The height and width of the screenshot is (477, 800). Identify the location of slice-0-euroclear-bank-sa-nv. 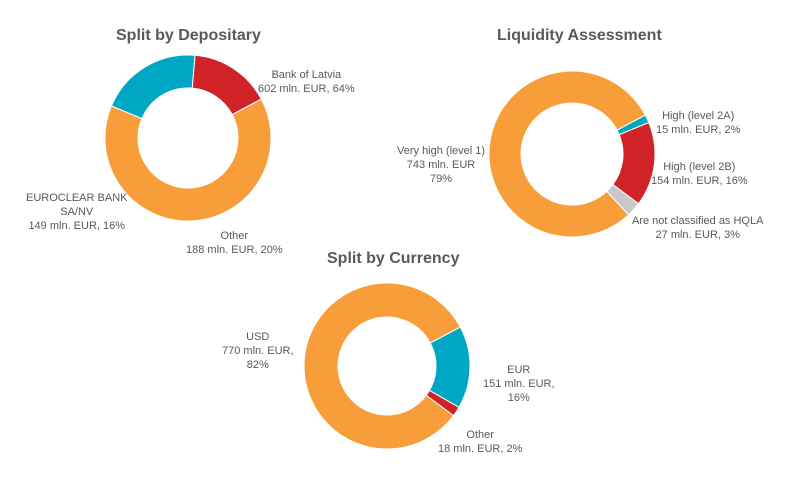
(226, 85).